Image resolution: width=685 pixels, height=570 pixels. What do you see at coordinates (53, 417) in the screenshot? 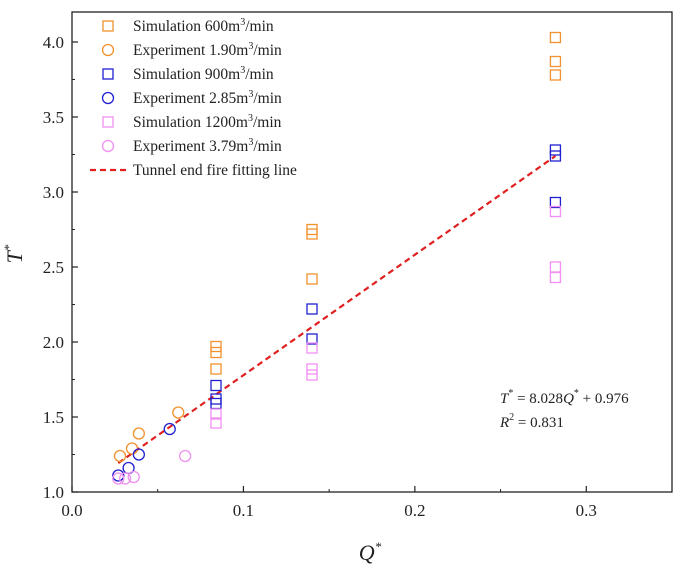
I see `y-tick-label: 1.5` at bounding box center [53, 417].